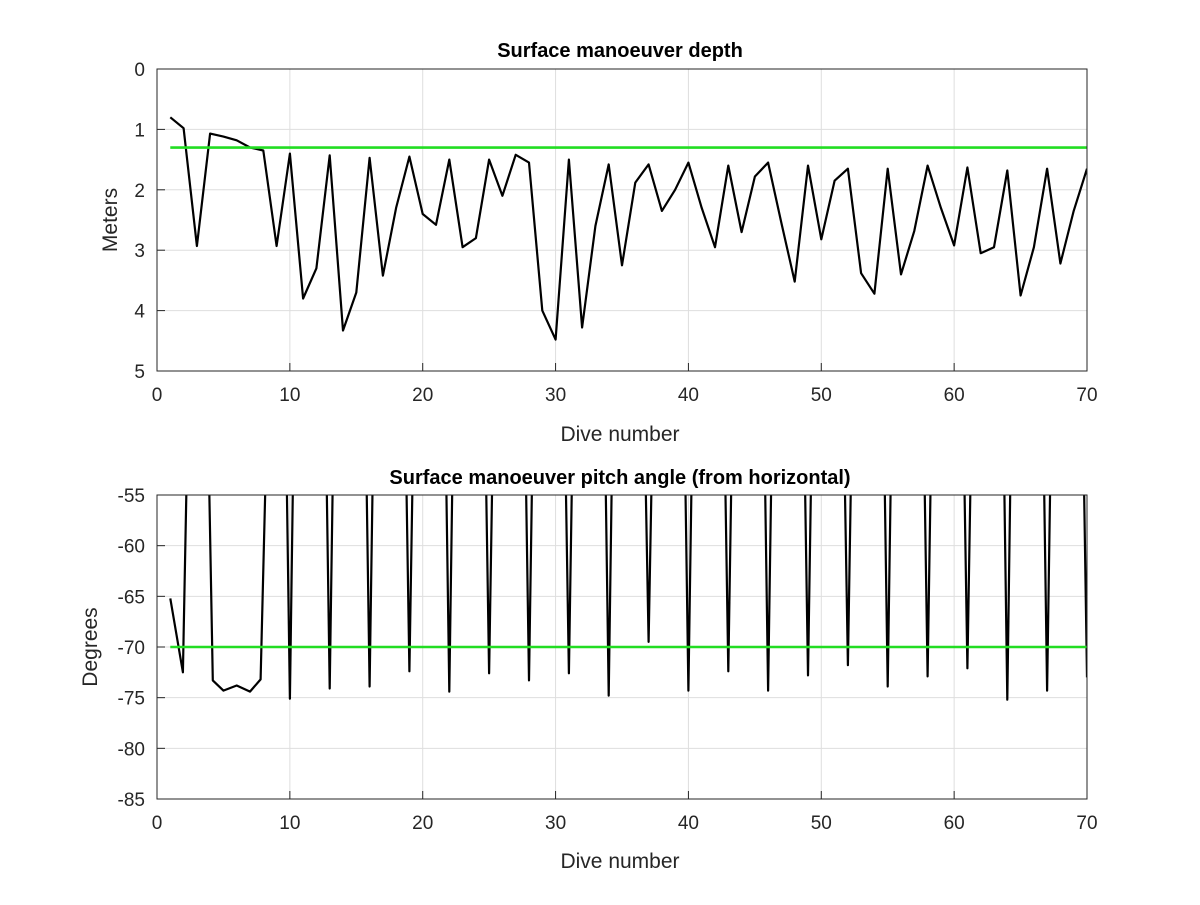 The image size is (1200, 905). What do you see at coordinates (157, 395) in the screenshot?
I see `depth-chart-x-tick-label: 0` at bounding box center [157, 395].